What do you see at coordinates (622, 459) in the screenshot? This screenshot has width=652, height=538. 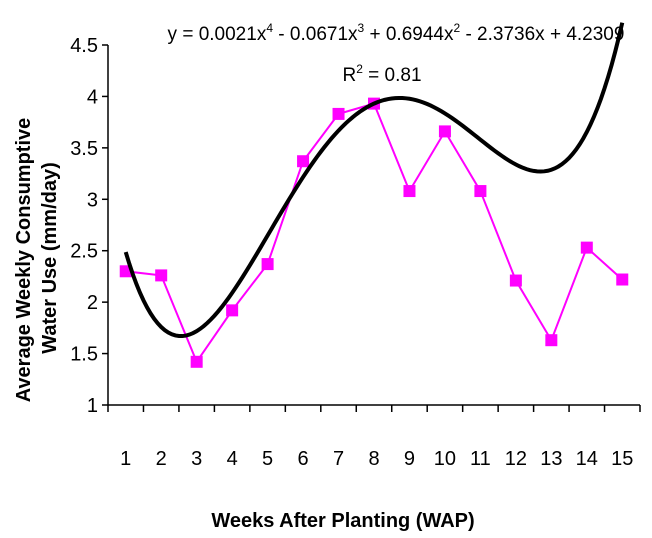 I see `x-tick-label: 15` at bounding box center [622, 459].